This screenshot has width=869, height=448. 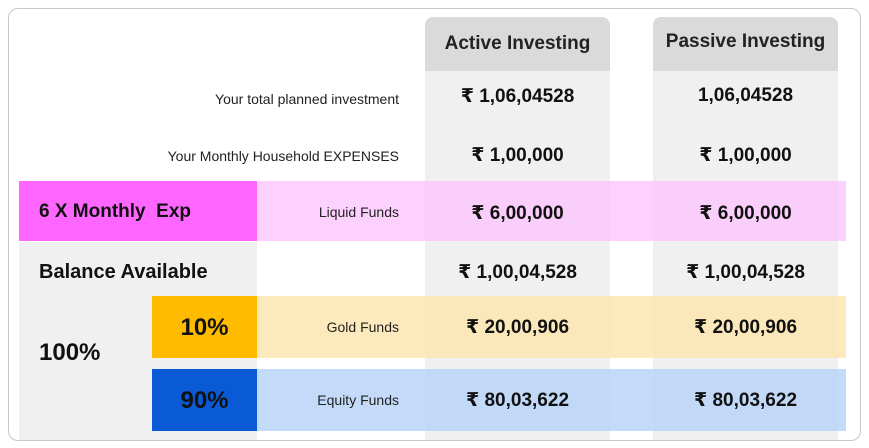 I want to click on gold-funds-band, so click(x=499, y=327).